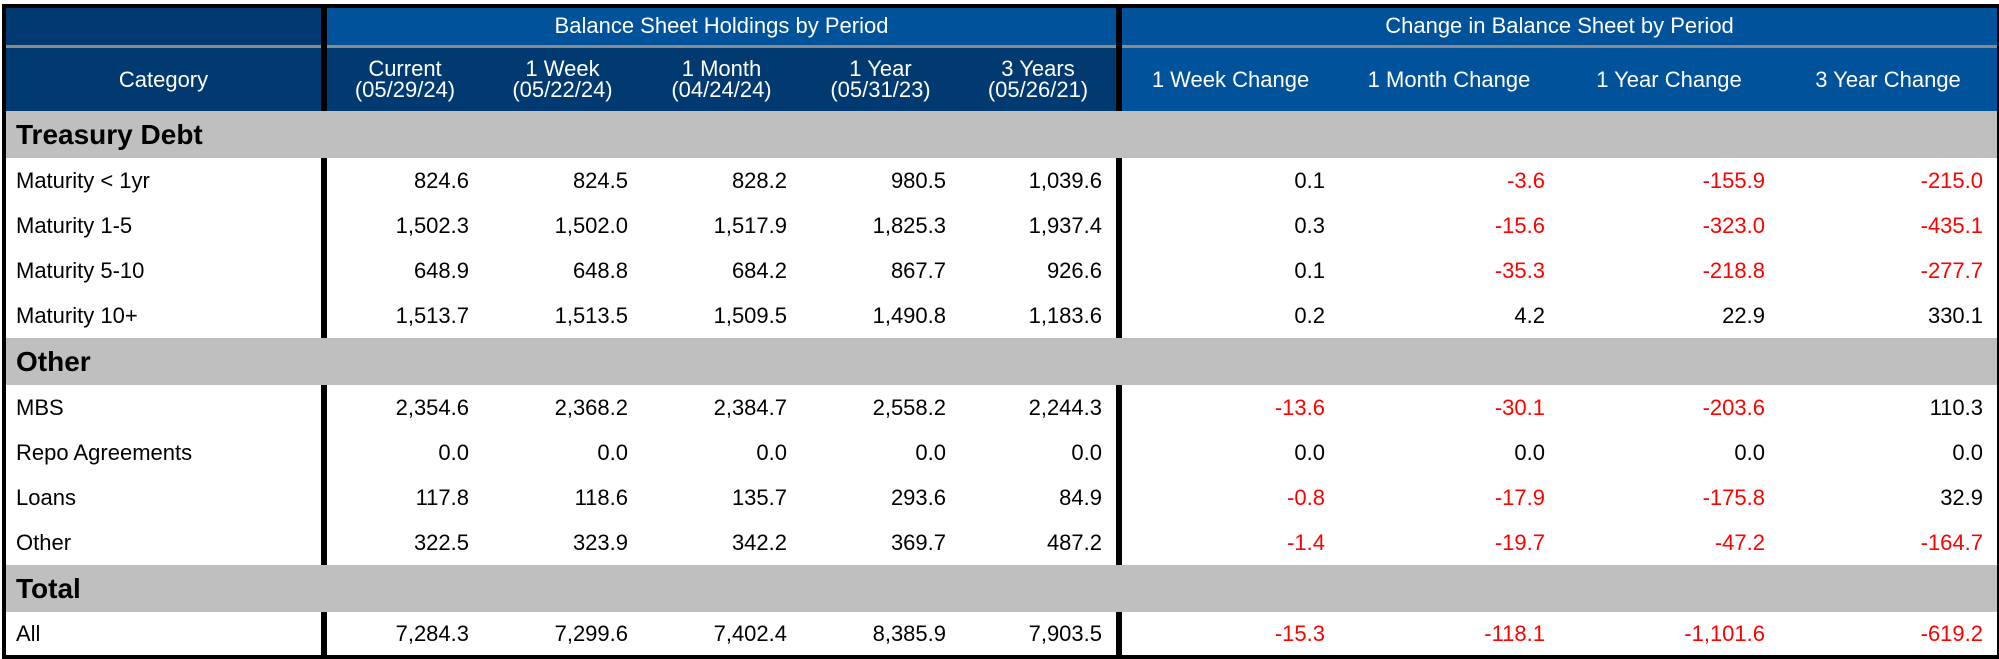  Describe the element at coordinates (562, 69) in the screenshot. I see `column-header-label: 1 Week` at that location.